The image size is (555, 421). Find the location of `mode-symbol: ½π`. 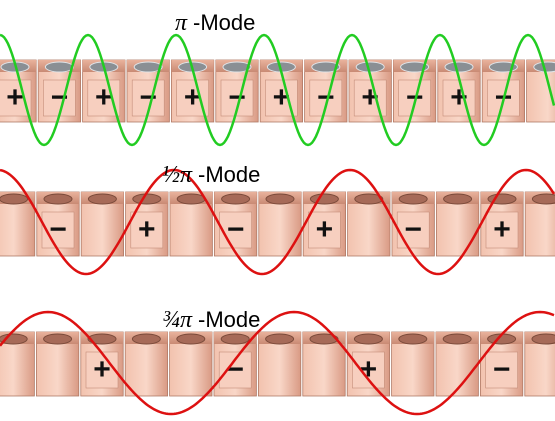

mode-symbol: ½π is located at coordinates (177, 175).